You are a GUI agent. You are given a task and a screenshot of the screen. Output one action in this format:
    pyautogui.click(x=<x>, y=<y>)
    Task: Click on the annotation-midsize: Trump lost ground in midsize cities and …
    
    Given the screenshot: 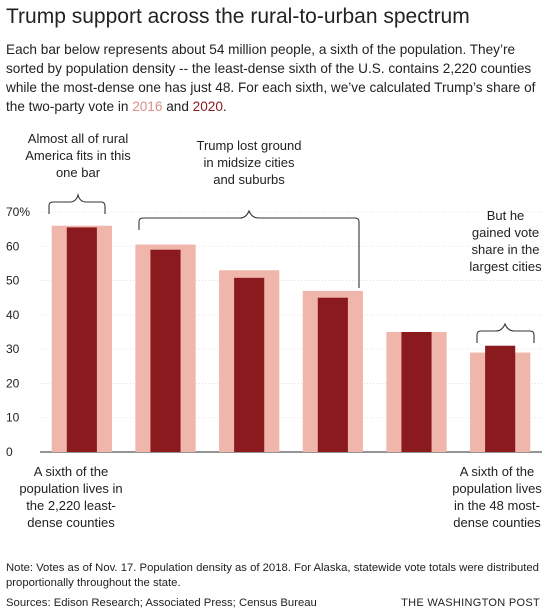 What is the action you would take?
    pyautogui.click(x=249, y=162)
    